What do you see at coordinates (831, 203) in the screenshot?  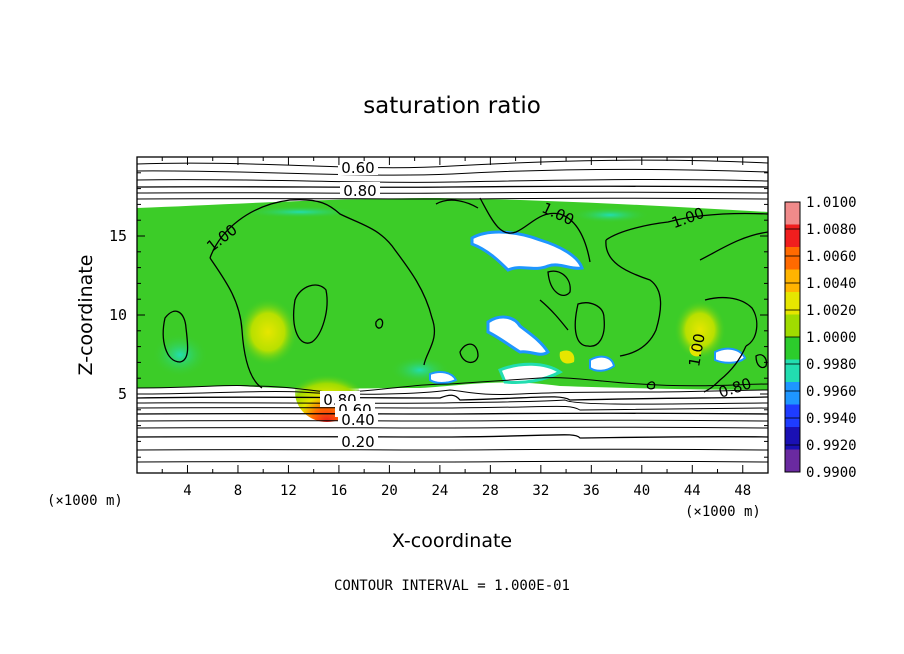 I see `colorbar-level-label: 1.0100` at bounding box center [831, 203].